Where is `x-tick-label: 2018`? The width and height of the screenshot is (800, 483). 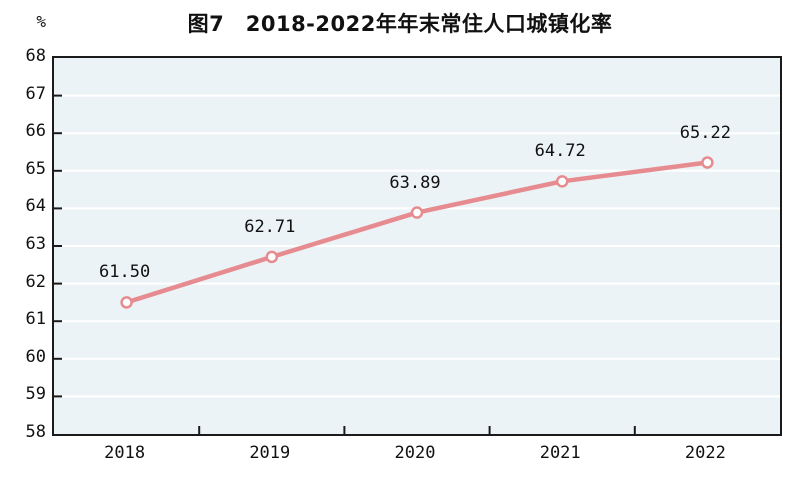 x-tick-label: 2018 is located at coordinates (125, 453).